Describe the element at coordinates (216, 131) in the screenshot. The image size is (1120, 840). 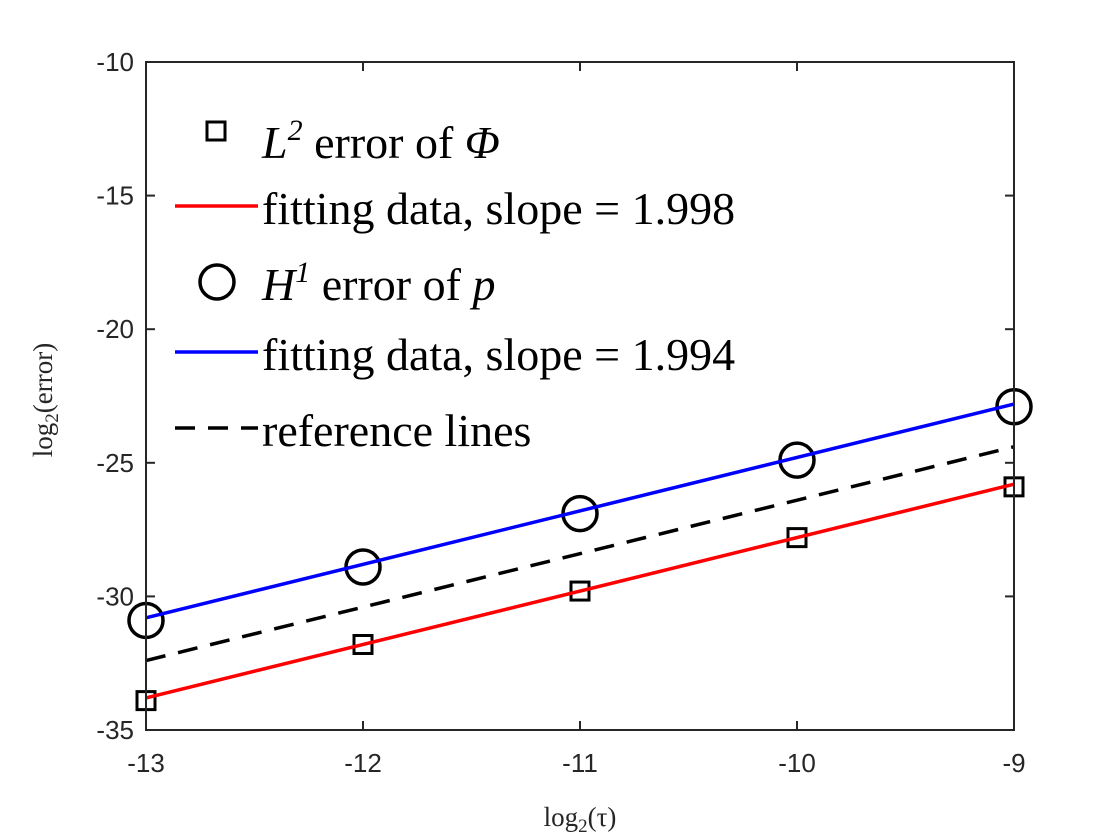
I see `legend-square-marker` at that location.